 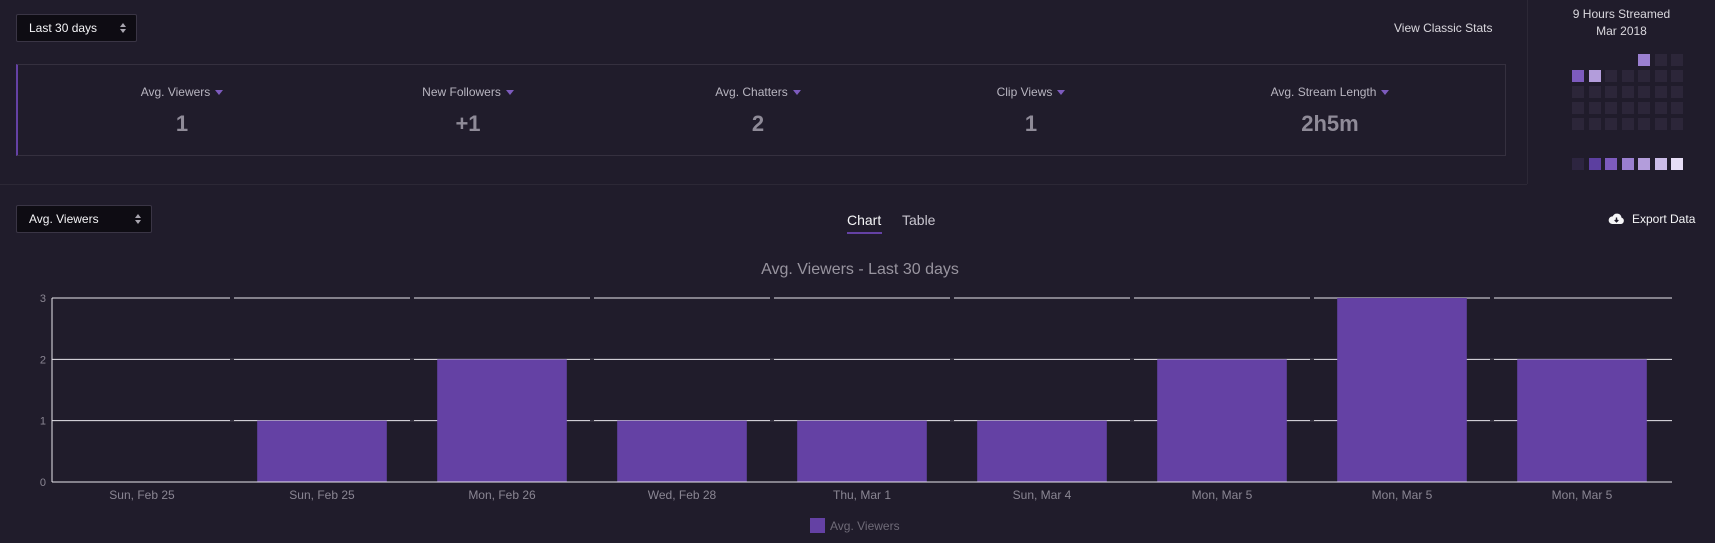 I want to click on x-tick-label: Sun, Mar 4, so click(x=1042, y=495).